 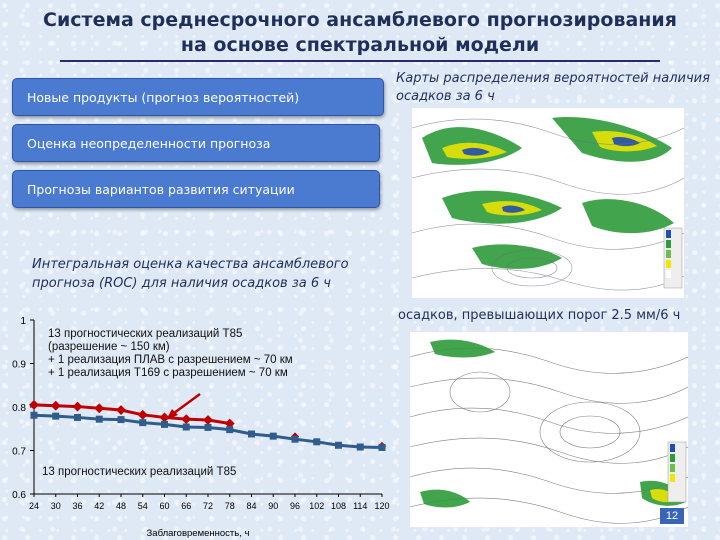 I want to click on title-underline, so click(x=360, y=61).